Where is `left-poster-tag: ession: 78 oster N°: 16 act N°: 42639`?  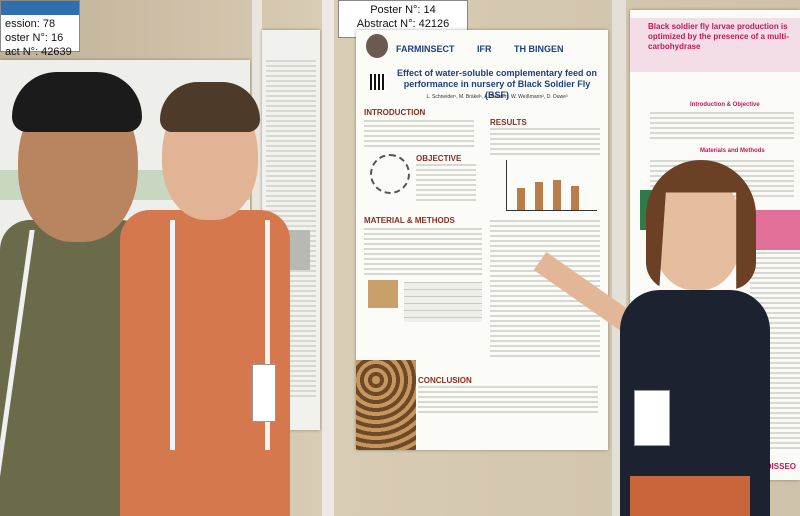
left-poster-tag: ession: 78 oster N°: 16 act N°: 42639 is located at coordinates (40, 29).